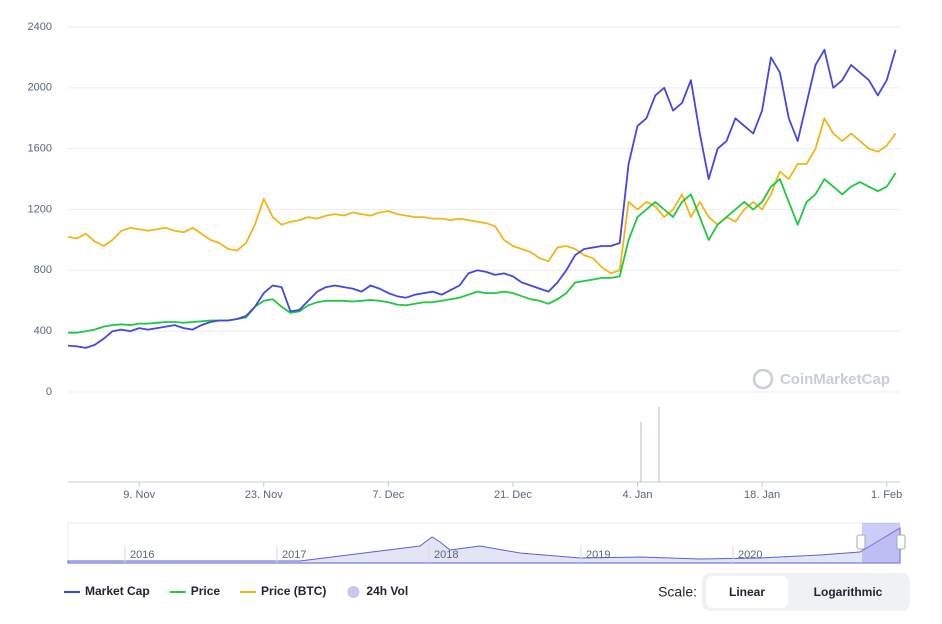 This screenshot has width=942, height=624. What do you see at coordinates (387, 591) in the screenshot?
I see `legend-label: 24h Vol` at bounding box center [387, 591].